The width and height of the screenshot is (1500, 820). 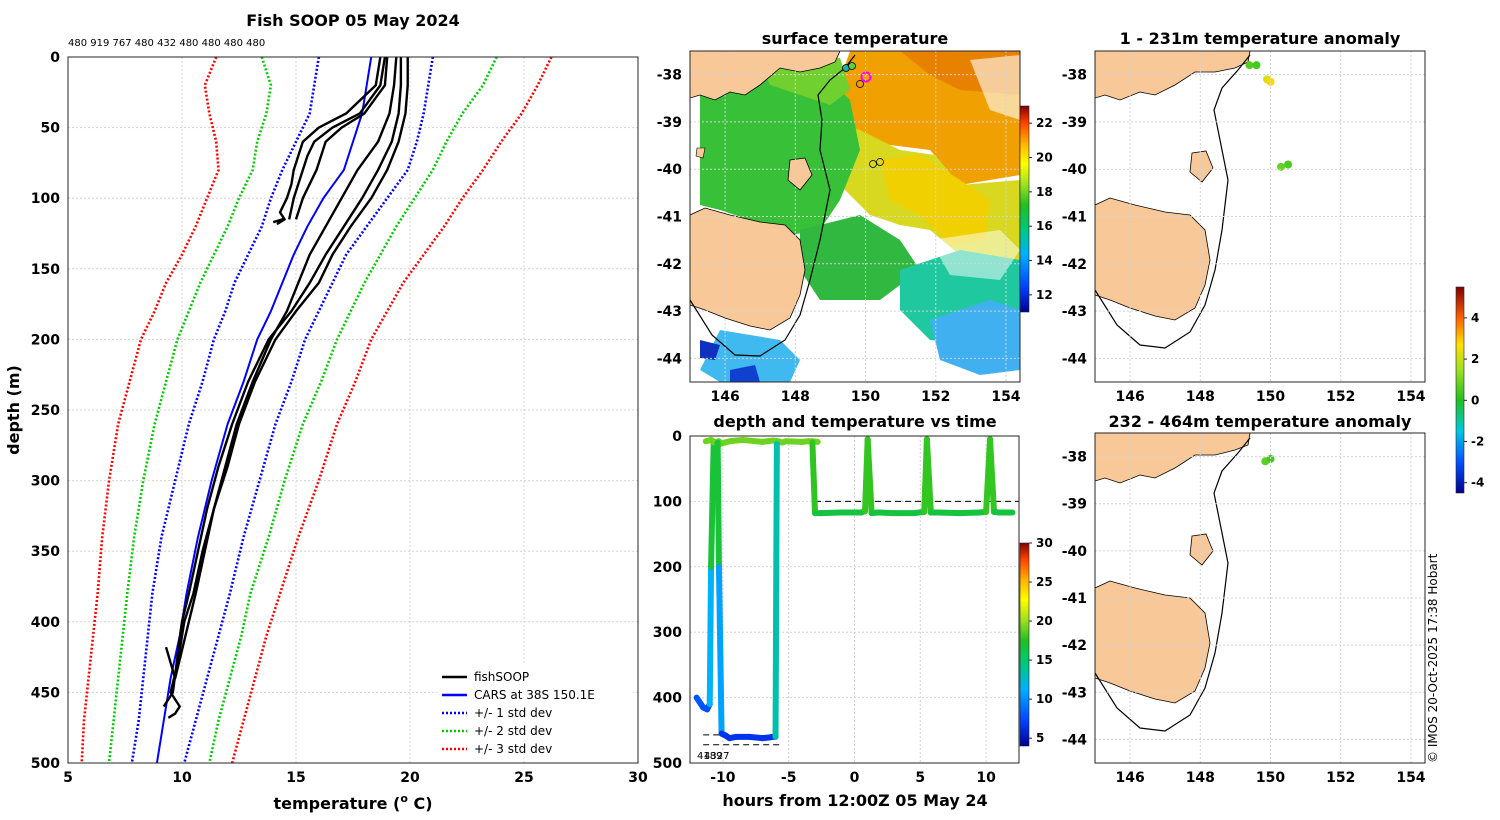 I want to click on timeseries-xtick: -5, so click(x=789, y=778).